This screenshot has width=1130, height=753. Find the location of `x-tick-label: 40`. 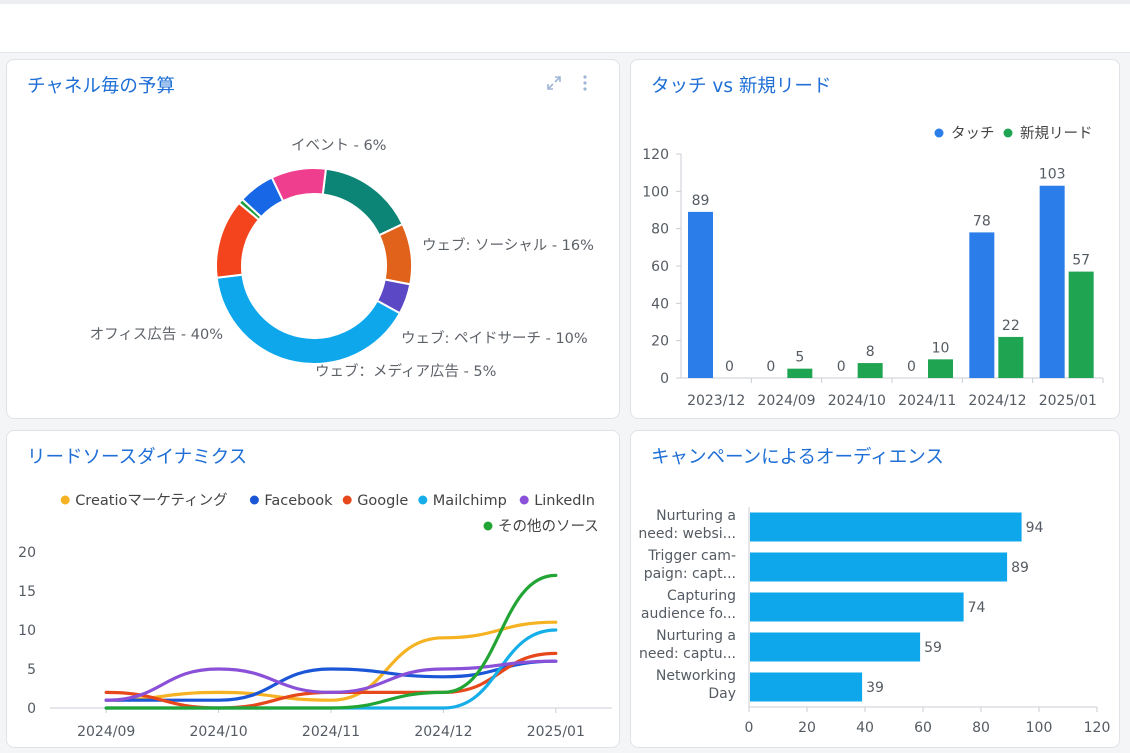

x-tick-label: 40 is located at coordinates (865, 728).